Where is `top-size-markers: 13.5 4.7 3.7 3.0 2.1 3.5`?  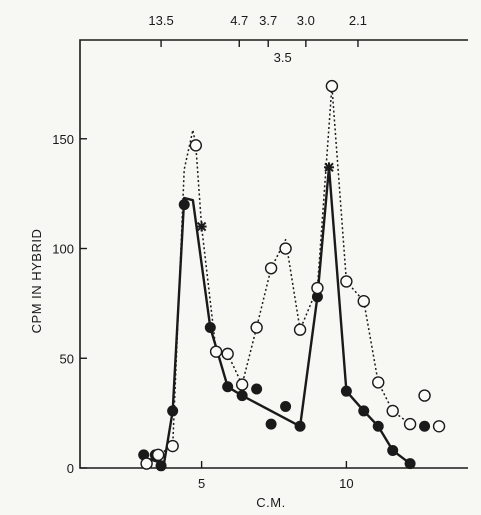 top-size-markers: 13.5 4.7 3.7 3.0 2.1 3.5 is located at coordinates (257, 39).